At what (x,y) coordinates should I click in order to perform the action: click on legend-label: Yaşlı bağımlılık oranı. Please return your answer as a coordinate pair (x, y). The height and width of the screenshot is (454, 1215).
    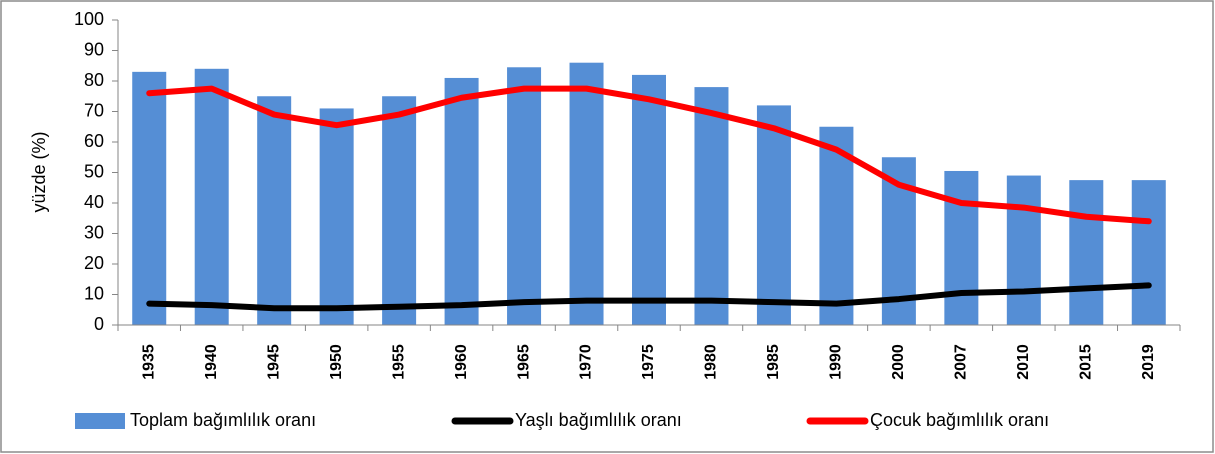
    Looking at the image, I should click on (598, 420).